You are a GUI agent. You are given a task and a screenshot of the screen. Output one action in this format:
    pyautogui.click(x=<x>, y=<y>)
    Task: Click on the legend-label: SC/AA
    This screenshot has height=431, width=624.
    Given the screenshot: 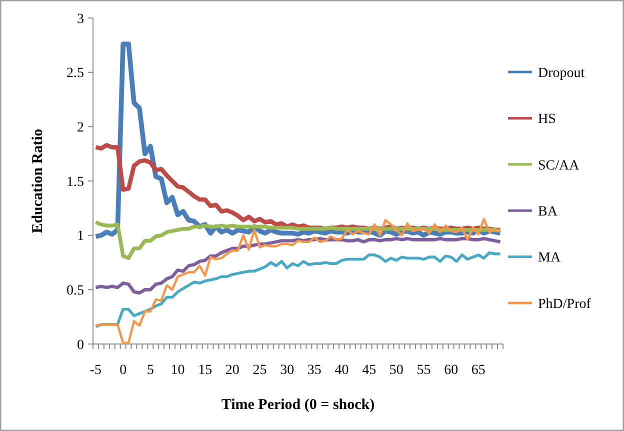 What is the action you would take?
    pyautogui.click(x=559, y=166)
    